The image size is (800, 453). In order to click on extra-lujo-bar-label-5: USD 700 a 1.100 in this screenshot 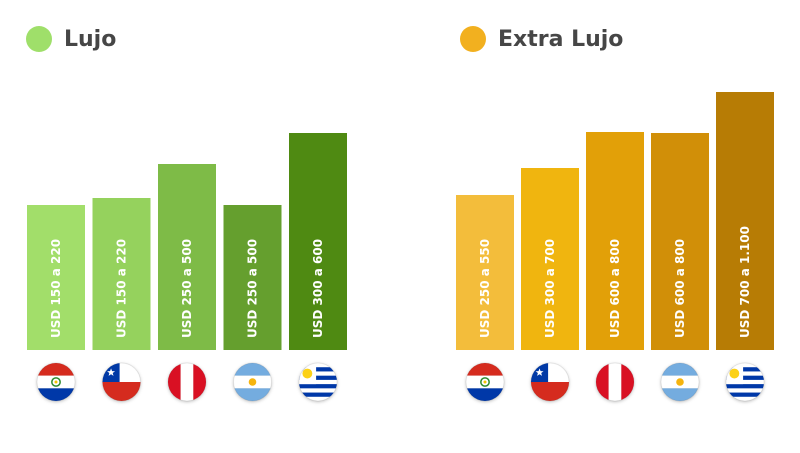, I will do `click(745, 282)`.